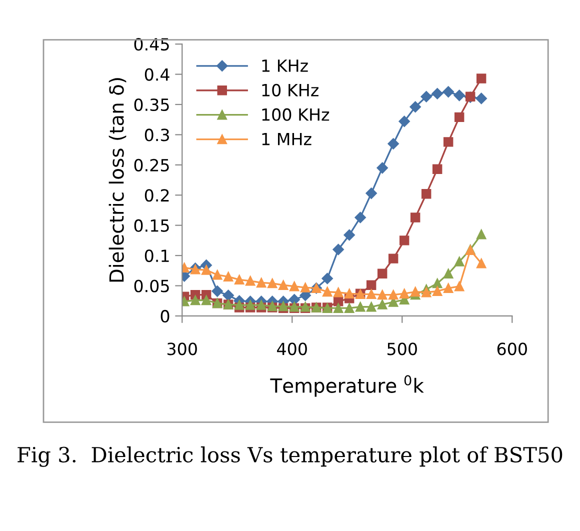 The height and width of the screenshot is (531, 580). What do you see at coordinates (290, 90) in the screenshot?
I see `legend-label: 10 KHz` at bounding box center [290, 90].